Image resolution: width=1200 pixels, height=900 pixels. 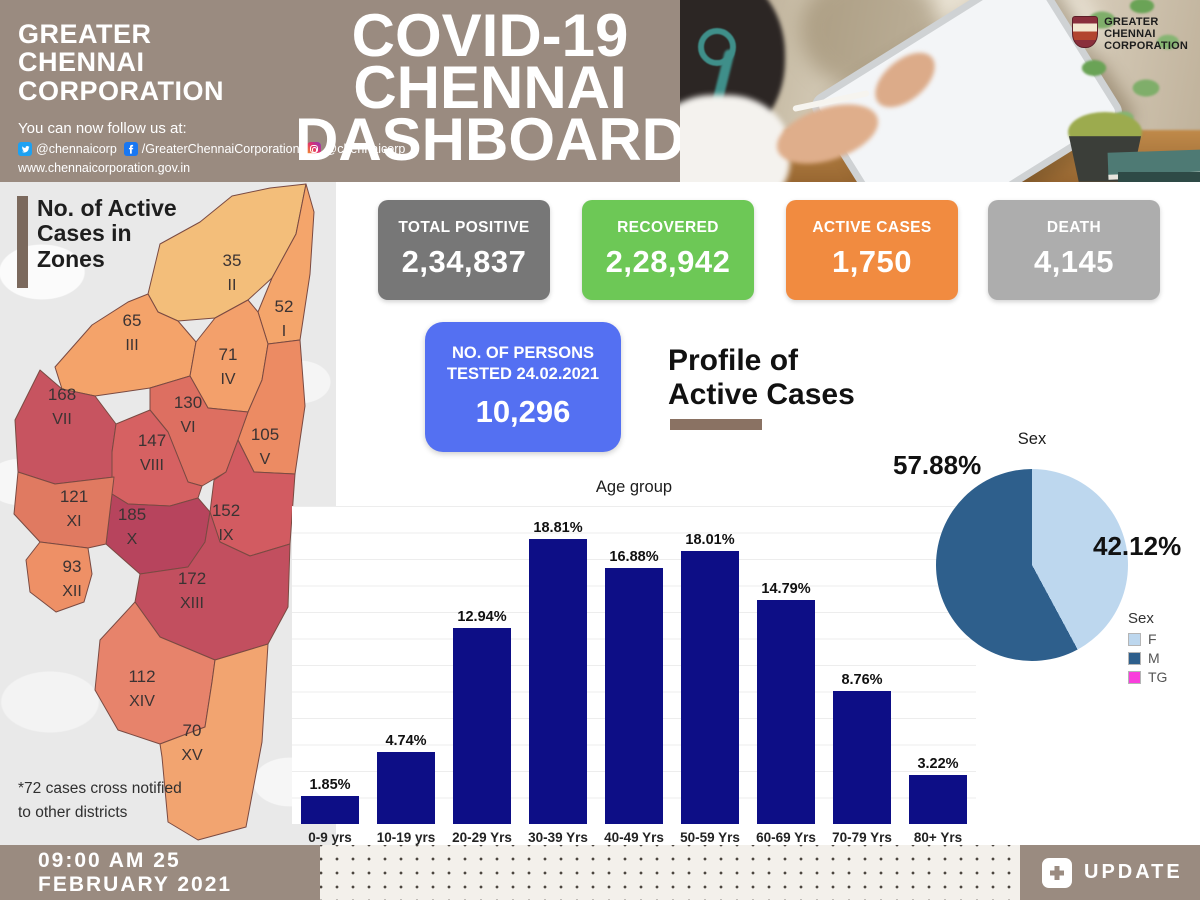 I want to click on stat-card-label: TOTAL POSITIVE, so click(x=464, y=227).